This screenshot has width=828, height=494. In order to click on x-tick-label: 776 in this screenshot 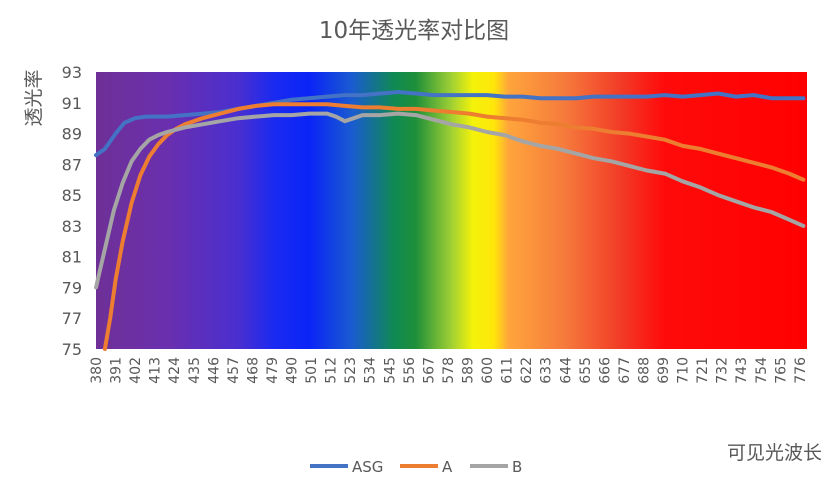, I will do `click(801, 370)`.